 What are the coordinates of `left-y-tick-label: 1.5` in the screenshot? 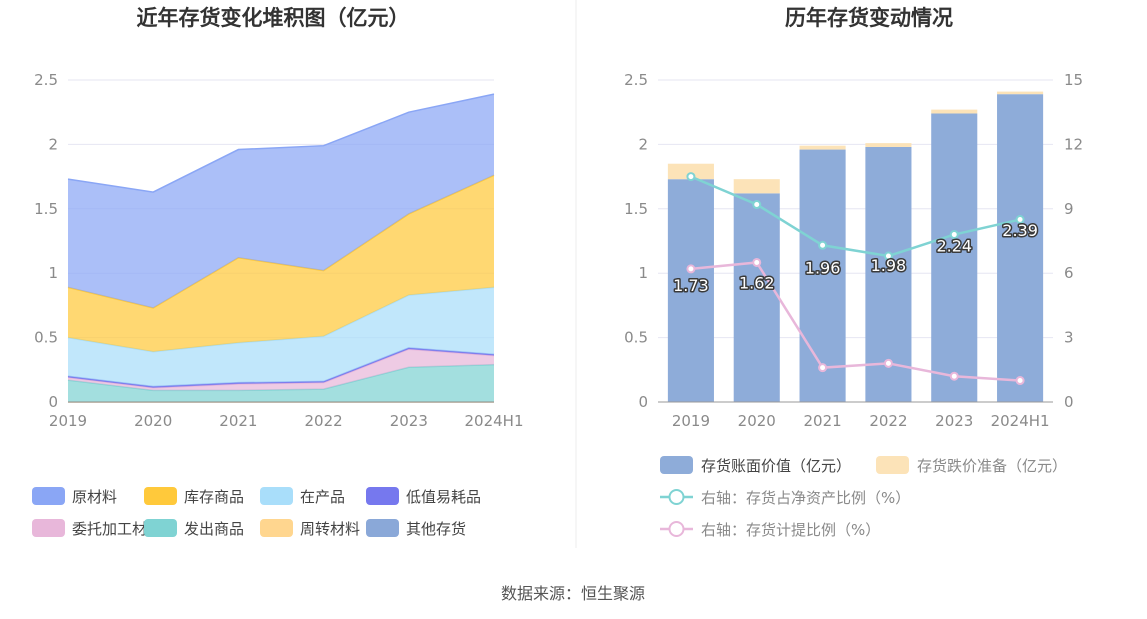 It's located at (46, 209).